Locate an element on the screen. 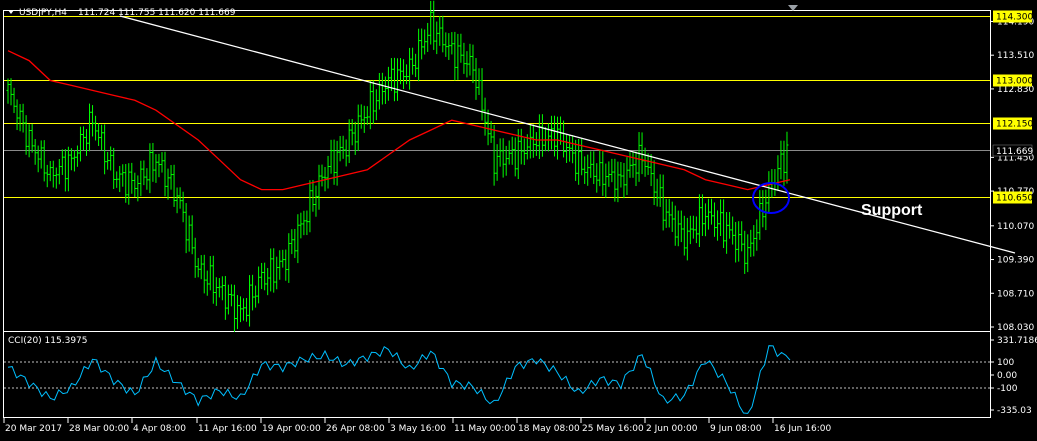 Image resolution: width=1037 pixels, height=441 pixels. time-tick-label: 11 Apr 16:00 is located at coordinates (227, 429).